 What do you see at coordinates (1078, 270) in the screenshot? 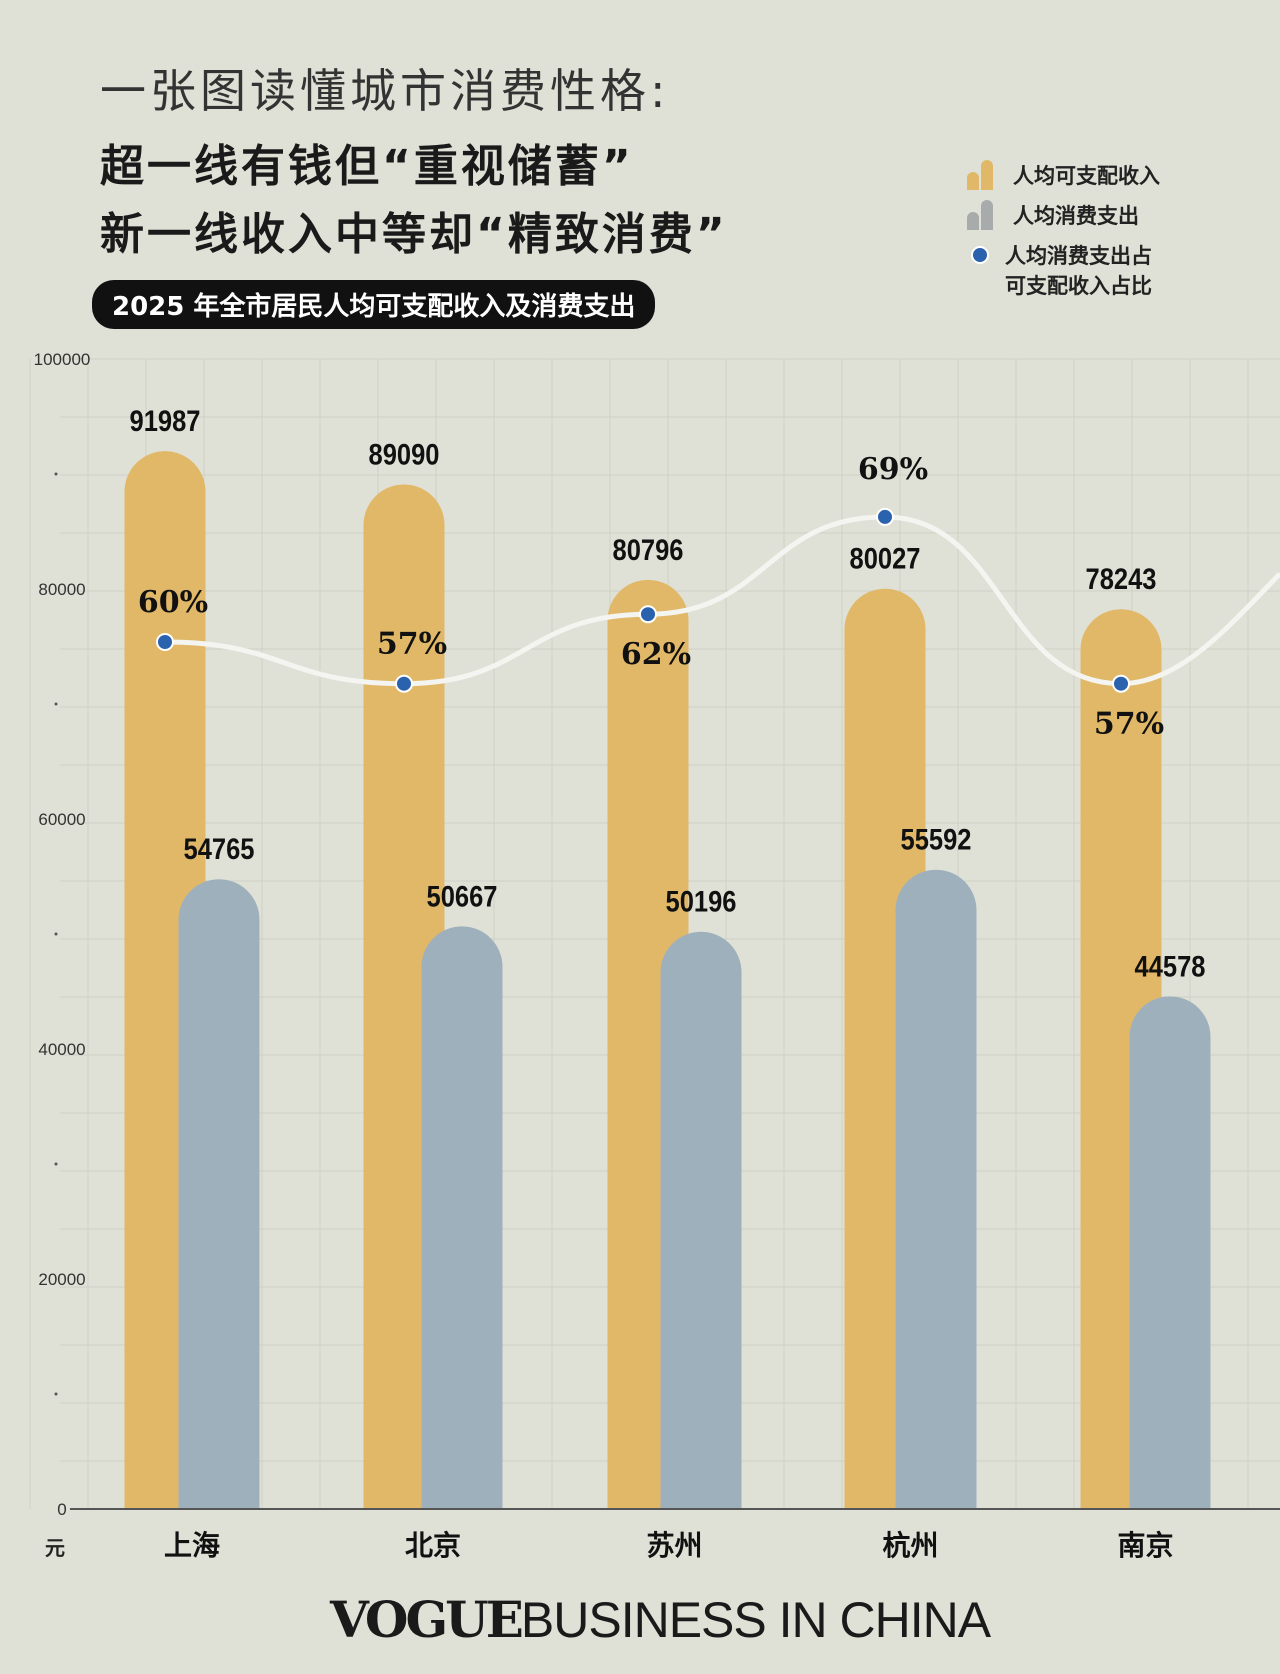
I see `legend-label: 人均消费支出占 可支配收入占比` at bounding box center [1078, 270].